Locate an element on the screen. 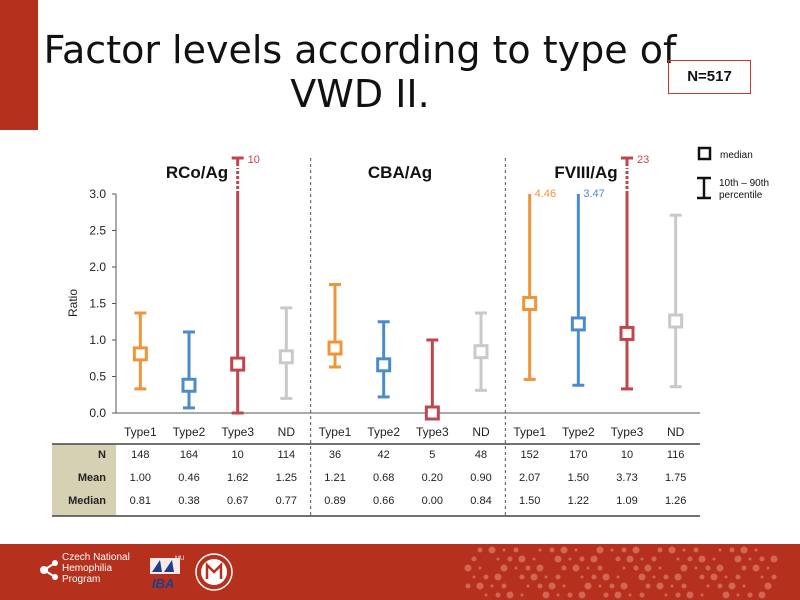 This screenshot has width=800, height=600. table-cell: 1.62 is located at coordinates (237, 478).